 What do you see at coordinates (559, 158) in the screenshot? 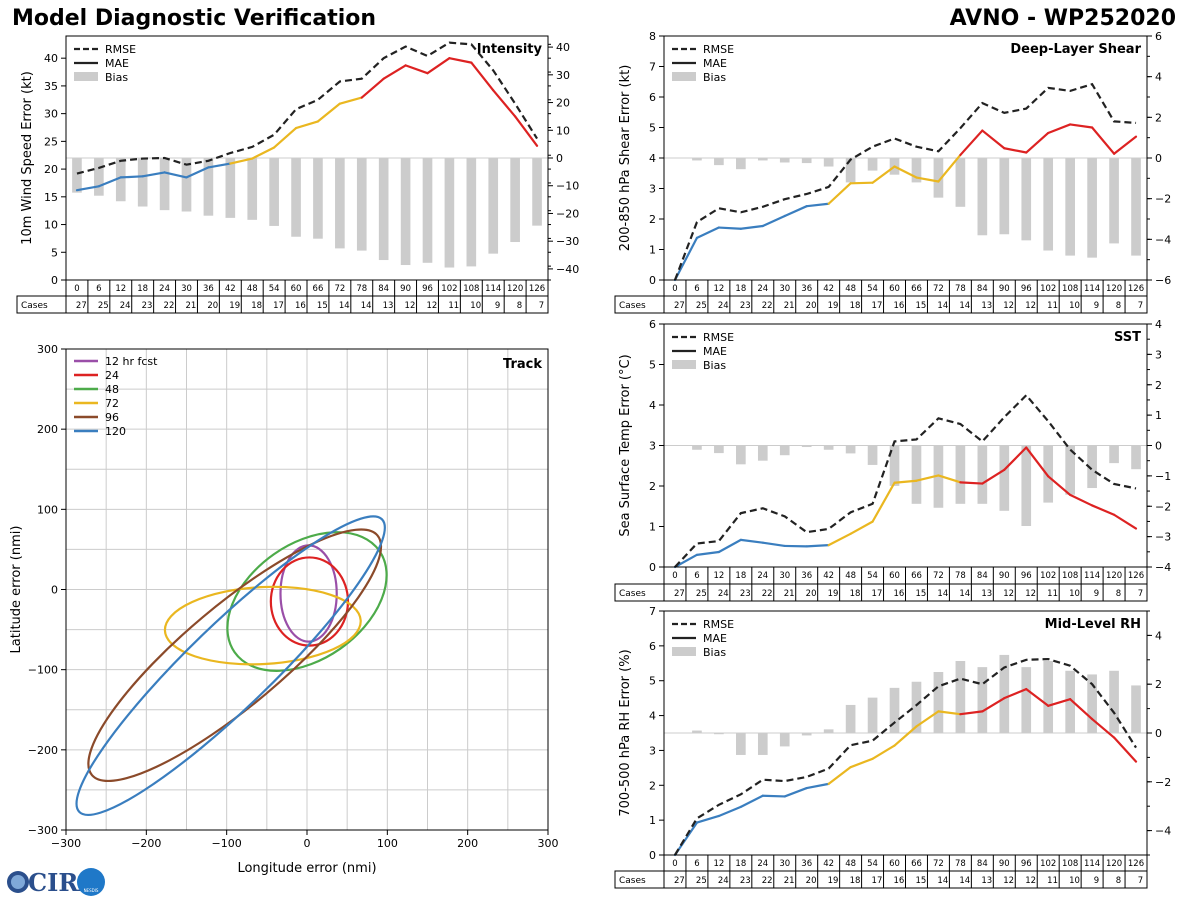
I see `bias-tick-label: 0` at bounding box center [559, 158].